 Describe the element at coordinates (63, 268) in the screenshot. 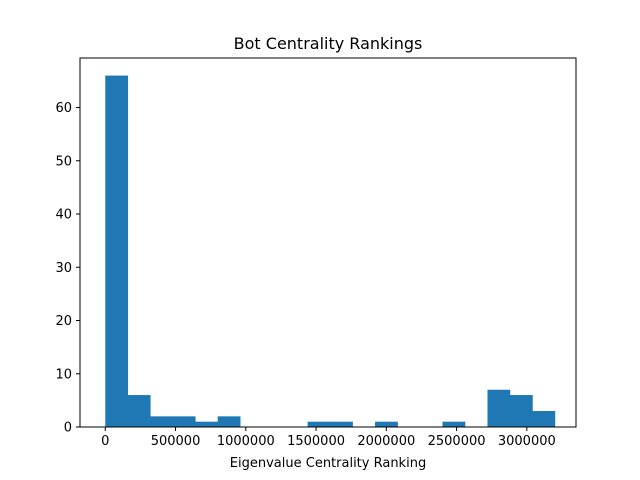

I see `y-tick-label: 30` at that location.